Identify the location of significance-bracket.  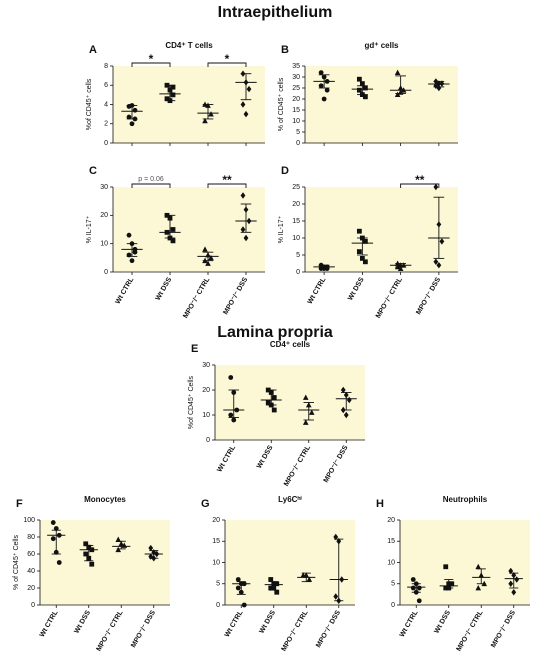
(227, 64).